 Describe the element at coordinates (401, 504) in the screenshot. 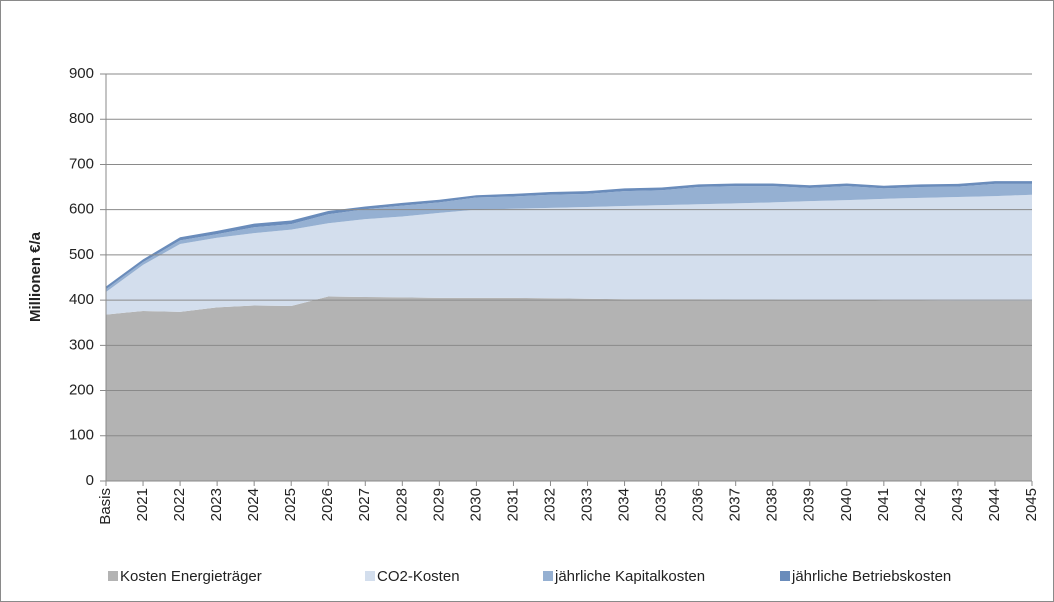

I see `x-tick-label: 2028` at that location.